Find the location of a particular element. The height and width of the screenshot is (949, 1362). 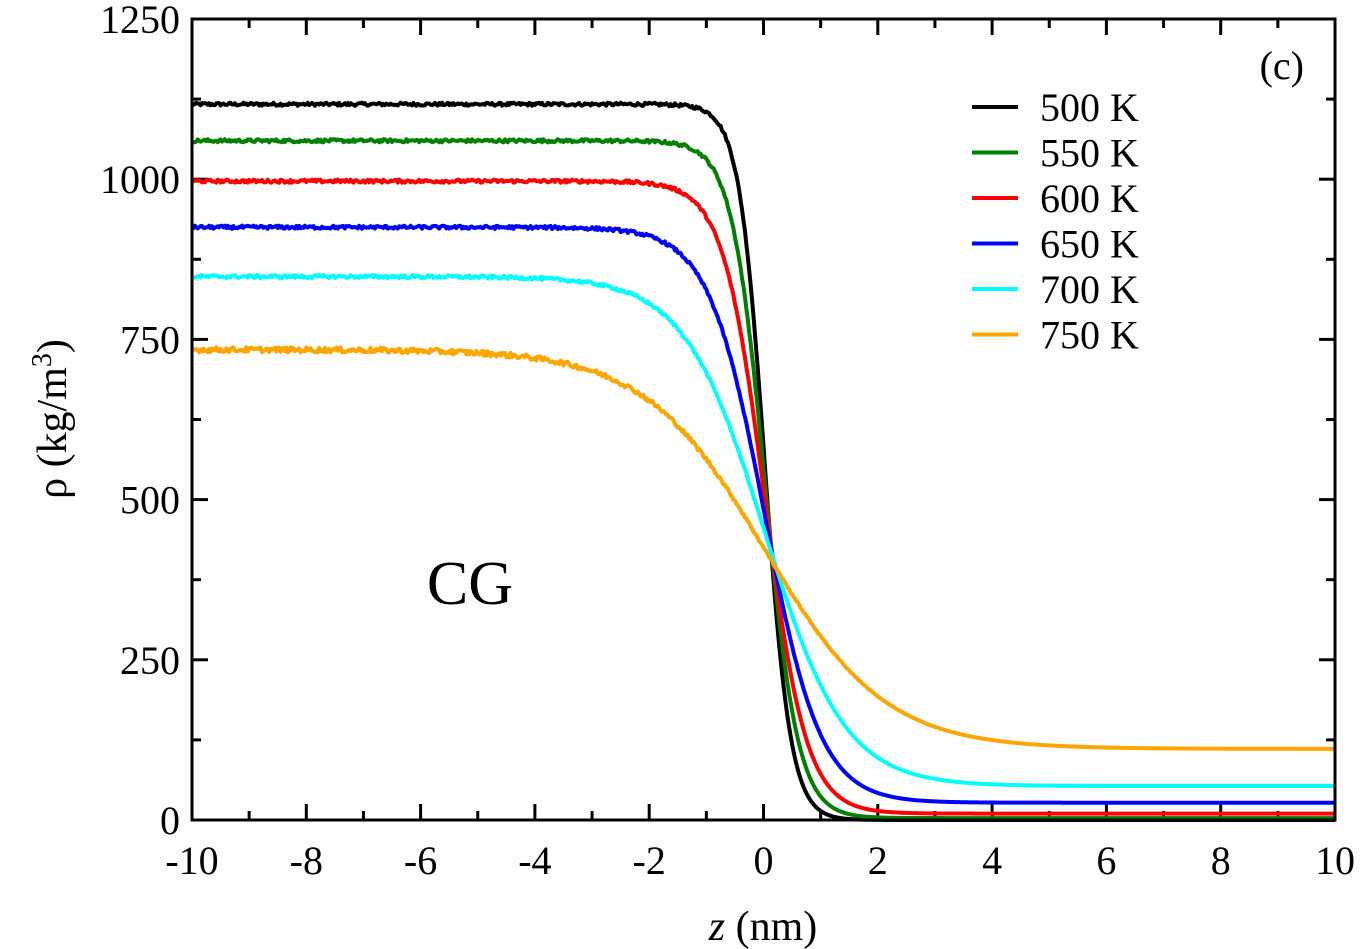

x-tick-label: -6 is located at coordinates (420, 860).